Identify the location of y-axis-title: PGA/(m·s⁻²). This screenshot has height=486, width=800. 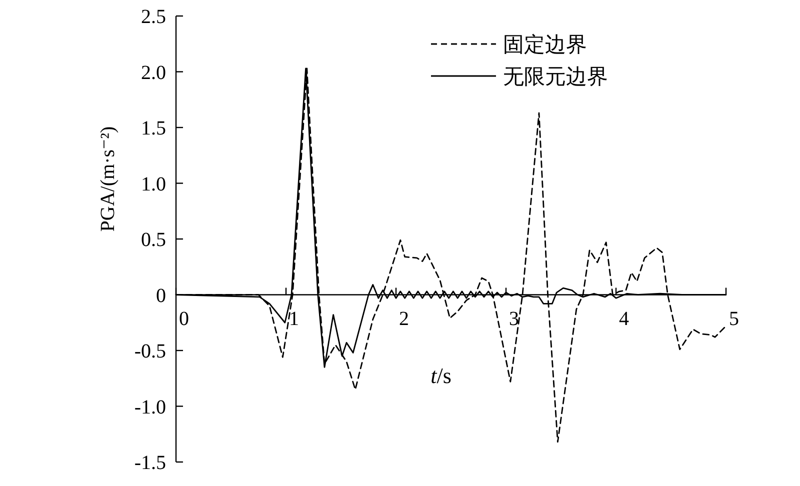
(108, 179).